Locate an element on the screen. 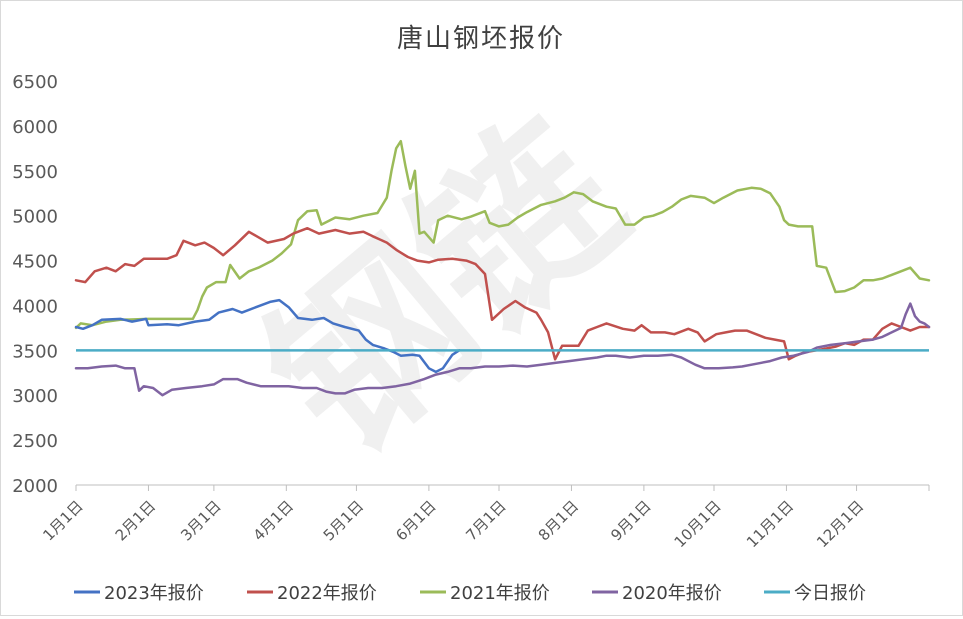 Image resolution: width=963 pixels, height=619 pixels. y-tick-label: 4000 is located at coordinates (35, 306).